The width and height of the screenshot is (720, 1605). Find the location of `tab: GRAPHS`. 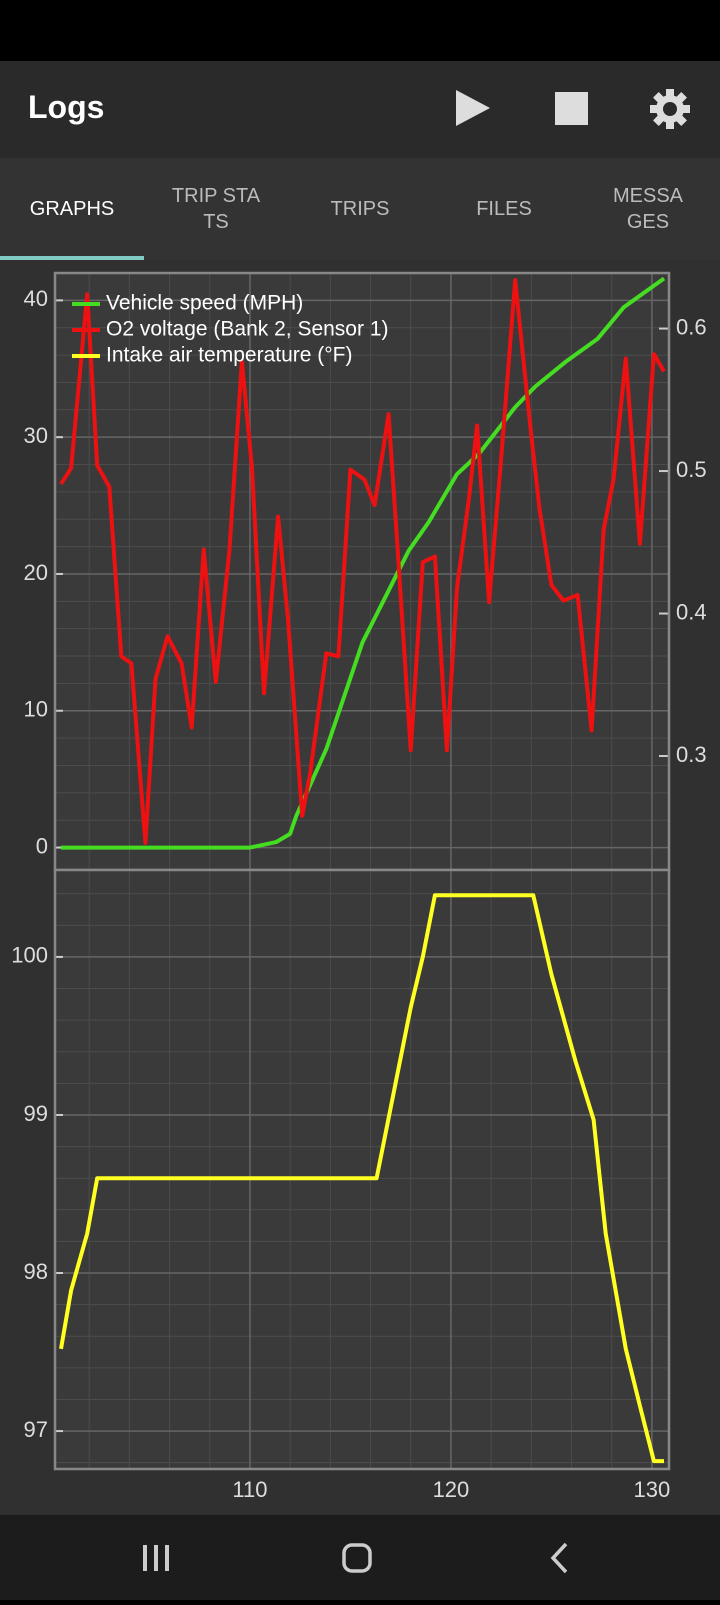

tab: GRAPHS is located at coordinates (72, 209).